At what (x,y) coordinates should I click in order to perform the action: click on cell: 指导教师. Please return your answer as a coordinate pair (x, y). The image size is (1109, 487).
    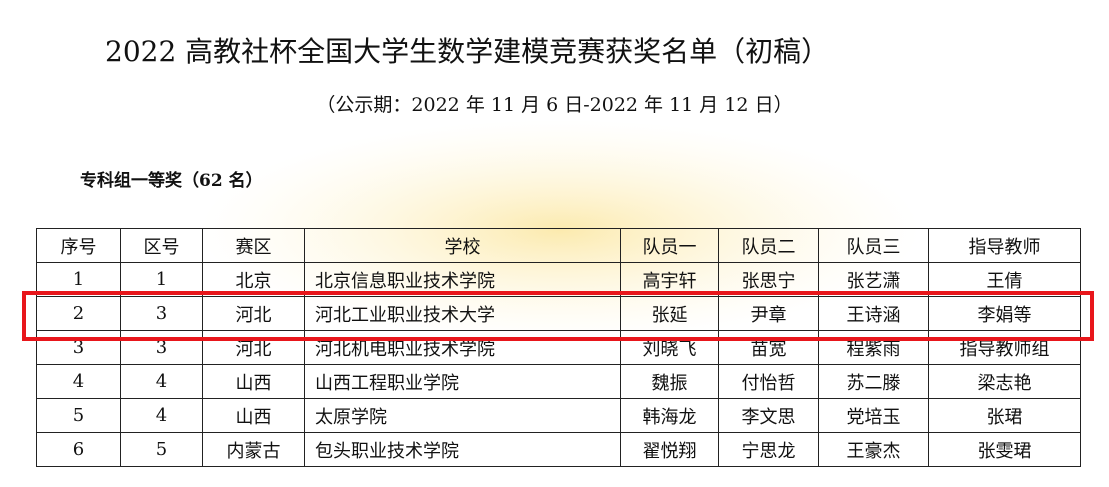
    Looking at the image, I should click on (1004, 245).